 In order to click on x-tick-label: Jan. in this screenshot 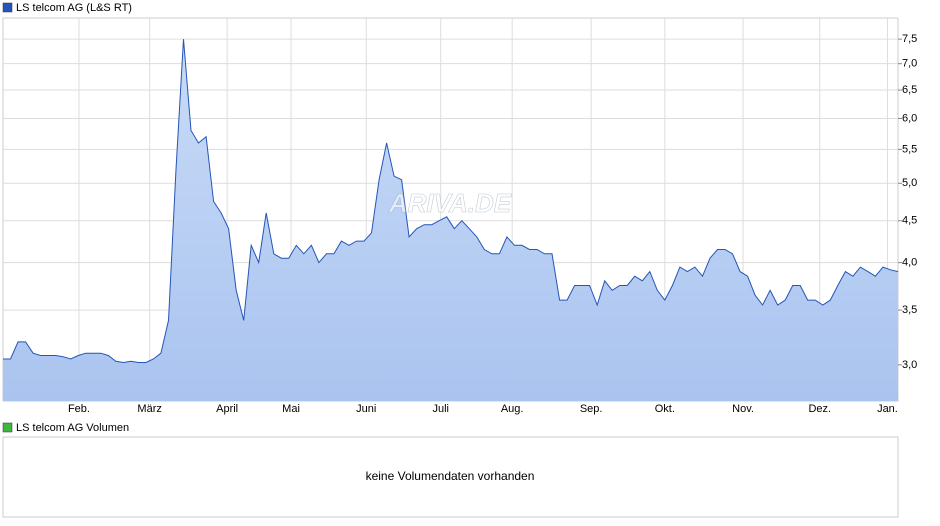, I will do `click(887, 409)`.